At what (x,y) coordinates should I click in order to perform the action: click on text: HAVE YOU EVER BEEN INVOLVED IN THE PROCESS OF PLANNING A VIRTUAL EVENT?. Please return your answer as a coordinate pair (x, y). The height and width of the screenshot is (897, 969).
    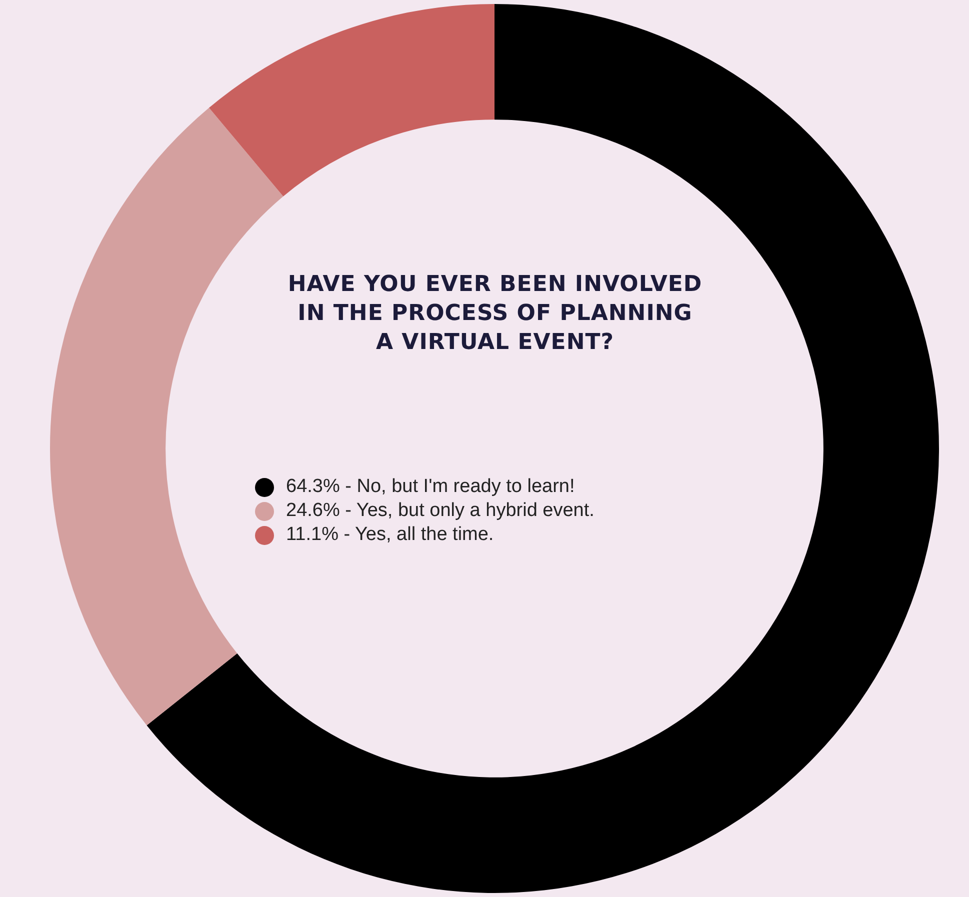
    Looking at the image, I should click on (495, 314).